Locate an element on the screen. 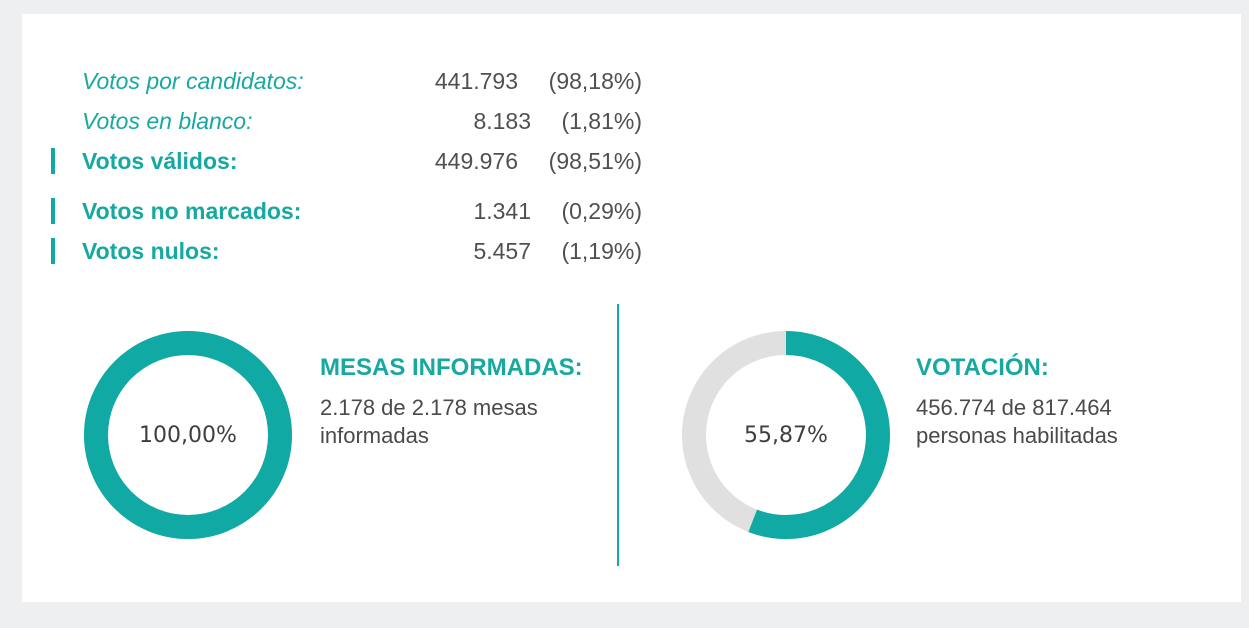 This screenshot has height=628, width=1249. vote-row-candidatos: Votos por candidatos: 441.793 (98,18%) is located at coordinates (362, 81).